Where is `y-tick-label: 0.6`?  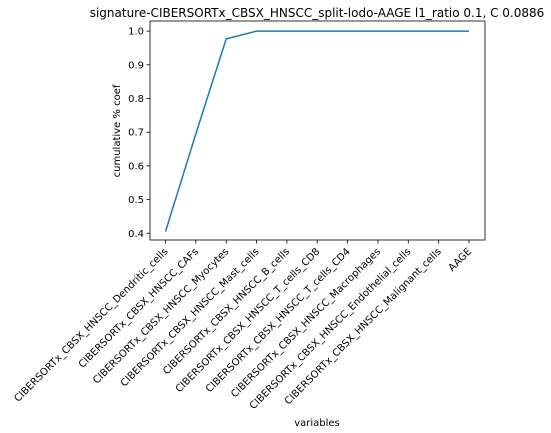
y-tick-label: 0.6 is located at coordinates (136, 166).